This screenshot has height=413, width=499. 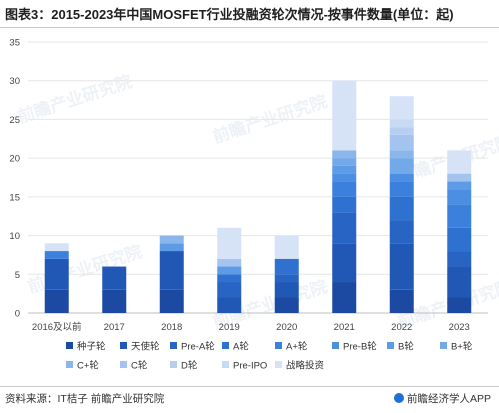 I want to click on legend-label: D轮, so click(x=189, y=366).